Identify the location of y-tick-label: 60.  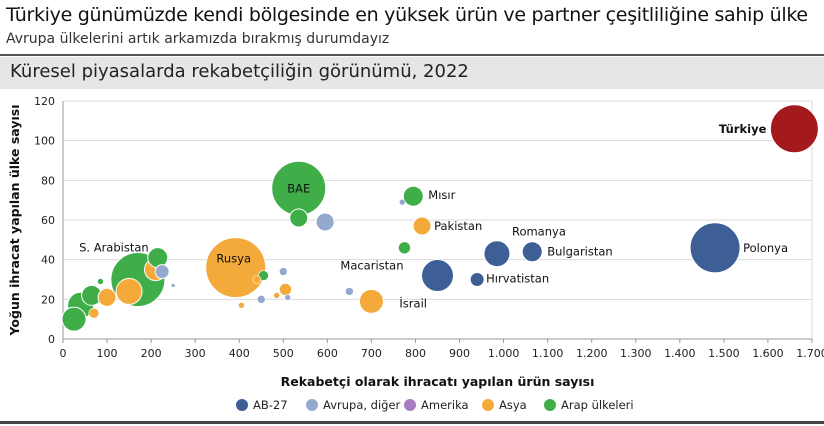
(48, 220).